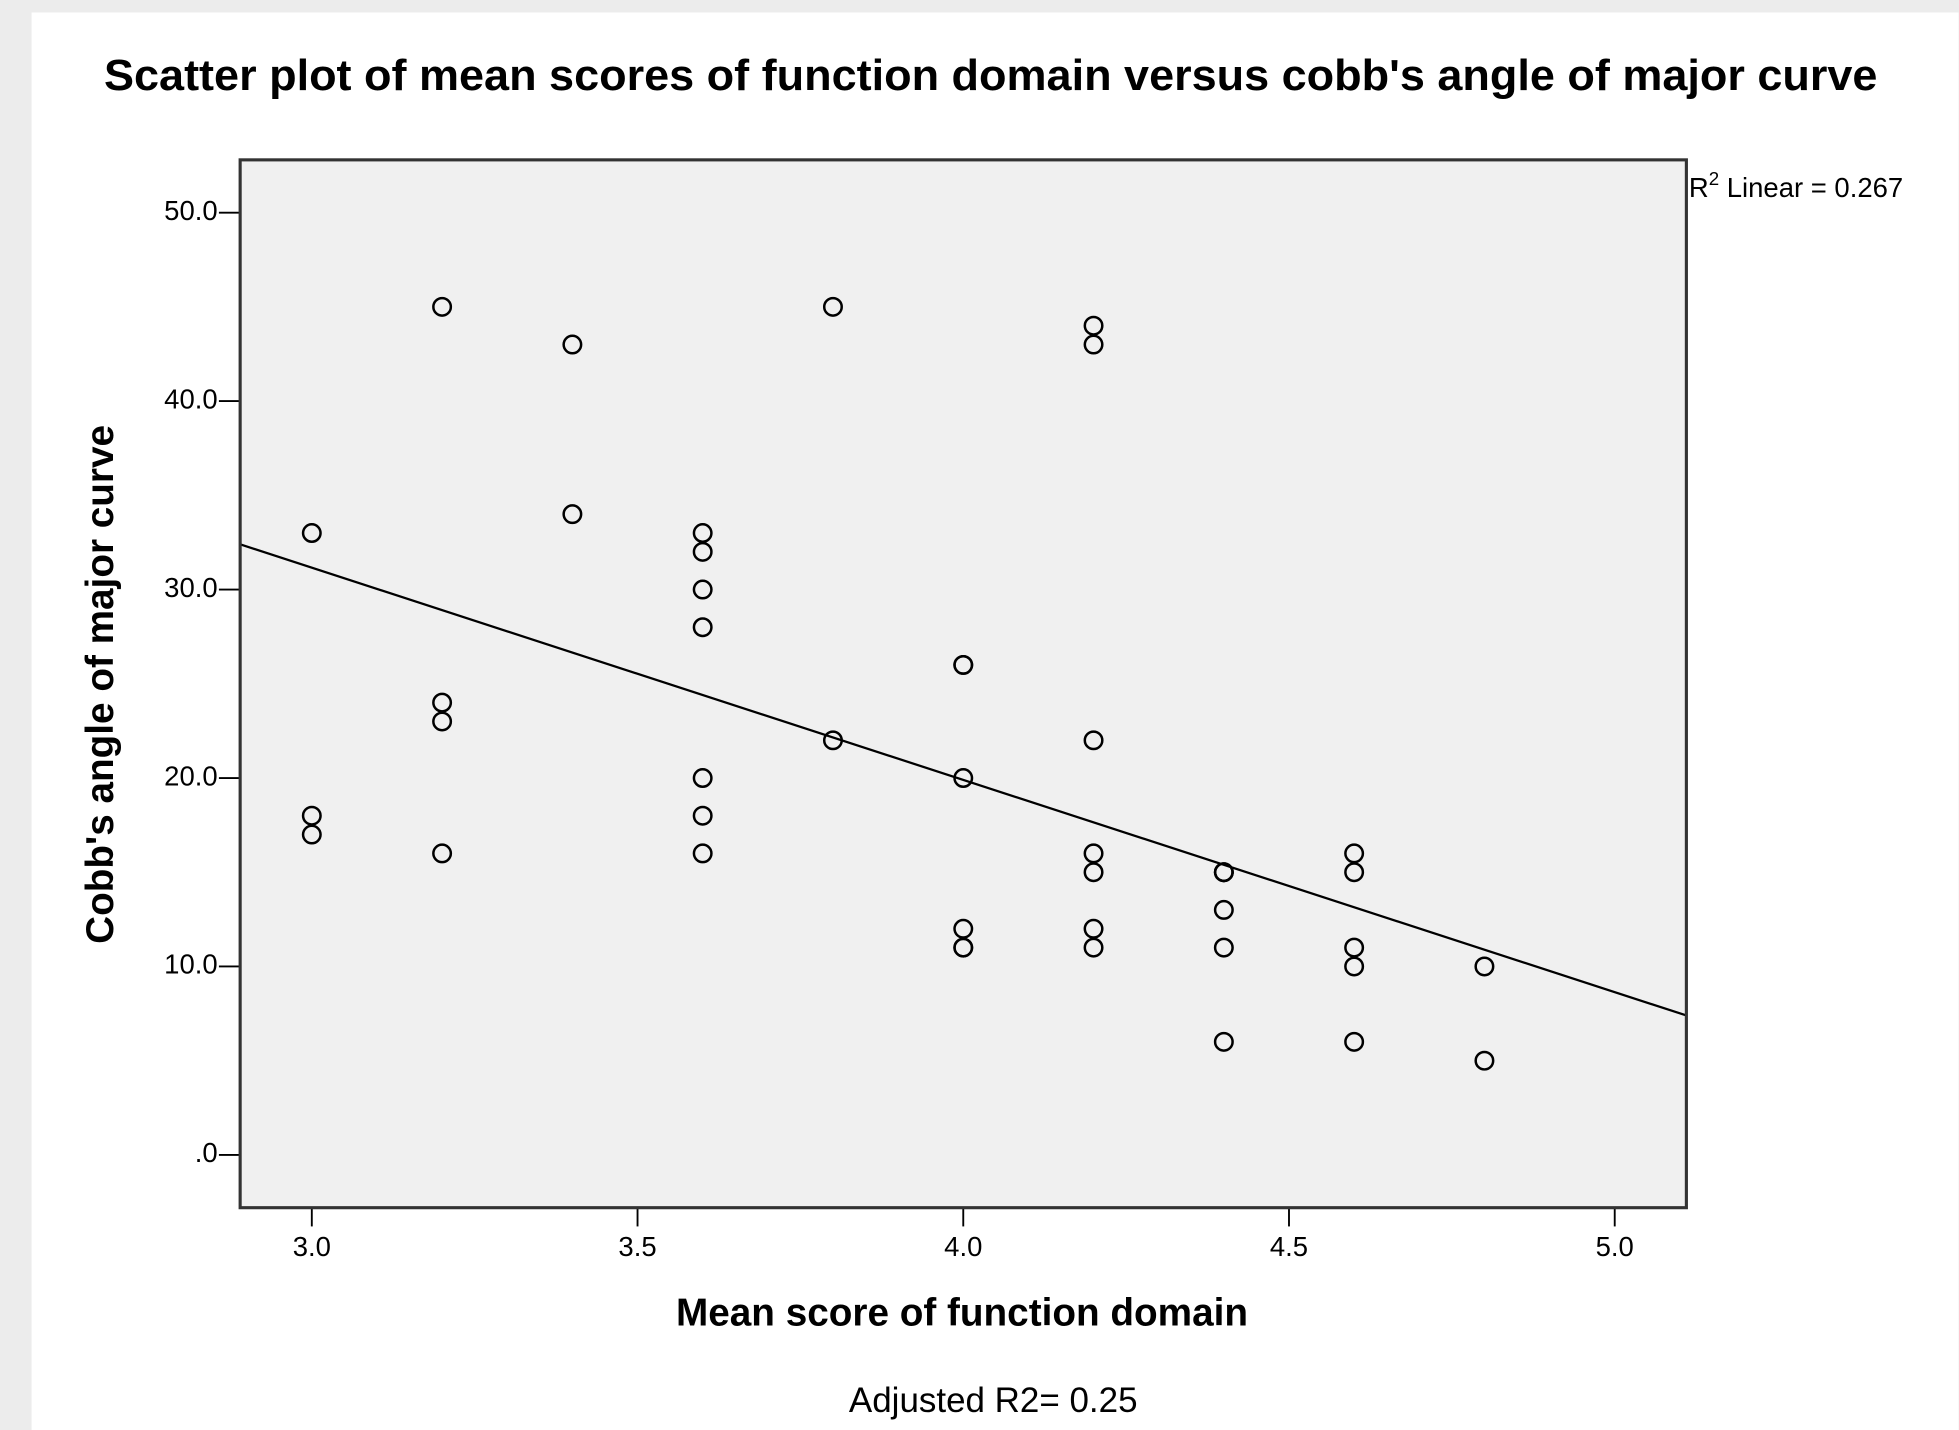 This screenshot has height=1430, width=1959. I want to click on y-tick-label: 30.0, so click(190, 587).